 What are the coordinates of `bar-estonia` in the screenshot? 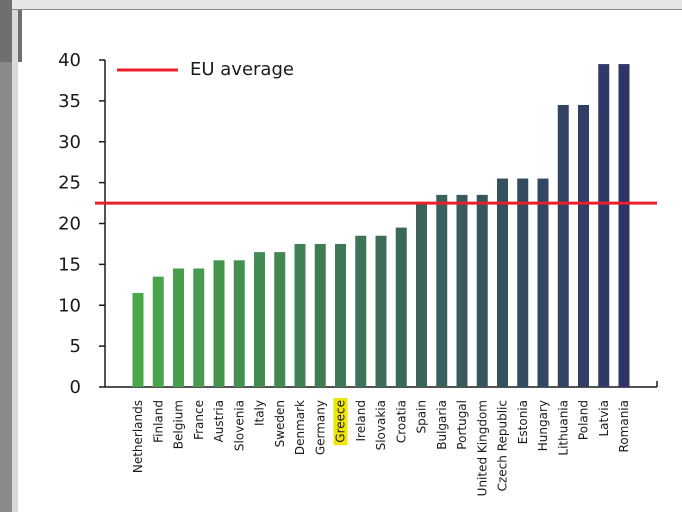 It's located at (523, 282).